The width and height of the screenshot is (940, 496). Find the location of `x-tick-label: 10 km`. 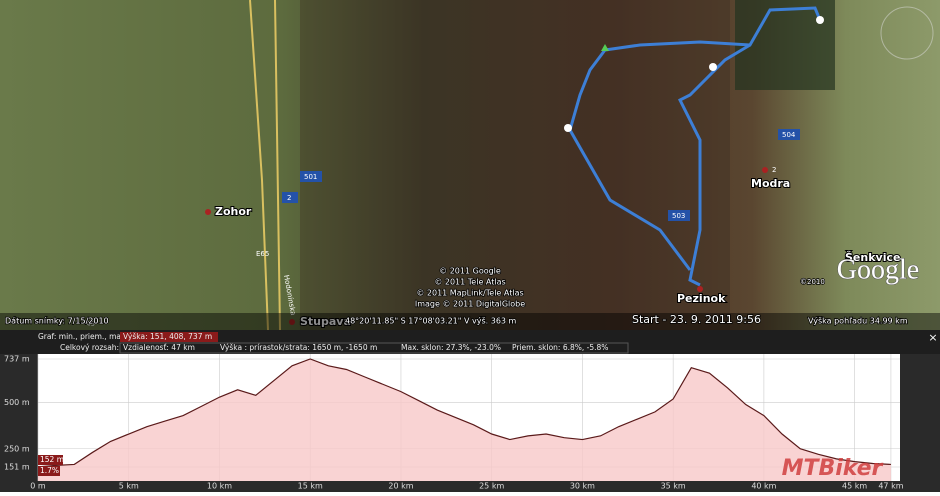

x-tick-label: 10 km is located at coordinates (219, 486).